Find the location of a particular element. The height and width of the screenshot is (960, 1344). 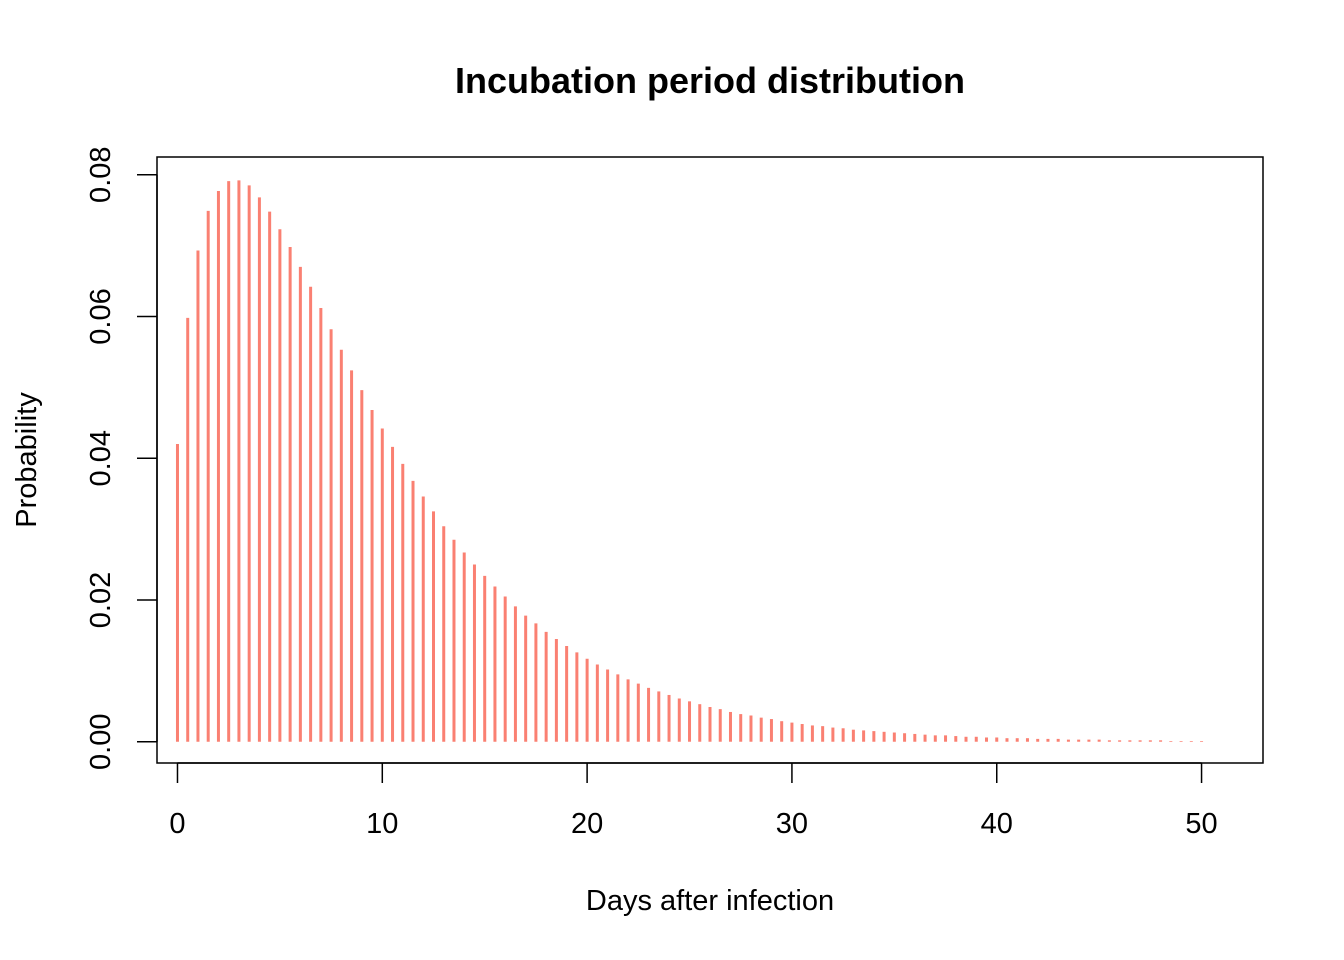

x-tick-label: 10 is located at coordinates (382, 824).